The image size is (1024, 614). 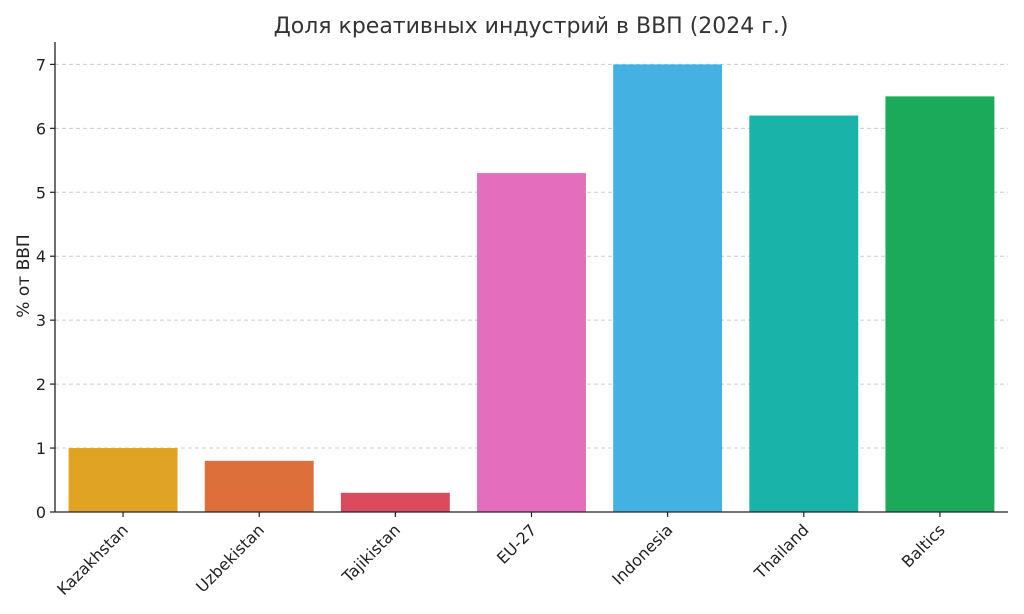 What do you see at coordinates (92, 559) in the screenshot?
I see `x-tick-label: Kazakhstan` at bounding box center [92, 559].